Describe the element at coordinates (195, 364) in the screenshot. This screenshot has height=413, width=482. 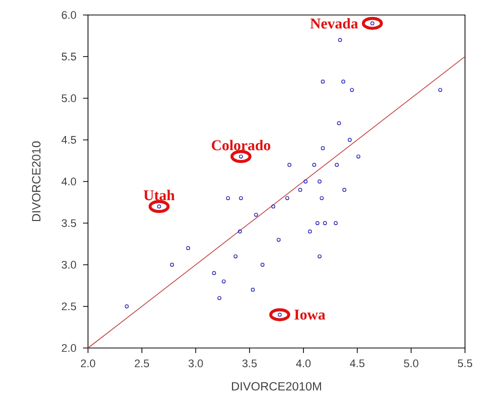
I see `x-tick-label: 3.0` at that location.